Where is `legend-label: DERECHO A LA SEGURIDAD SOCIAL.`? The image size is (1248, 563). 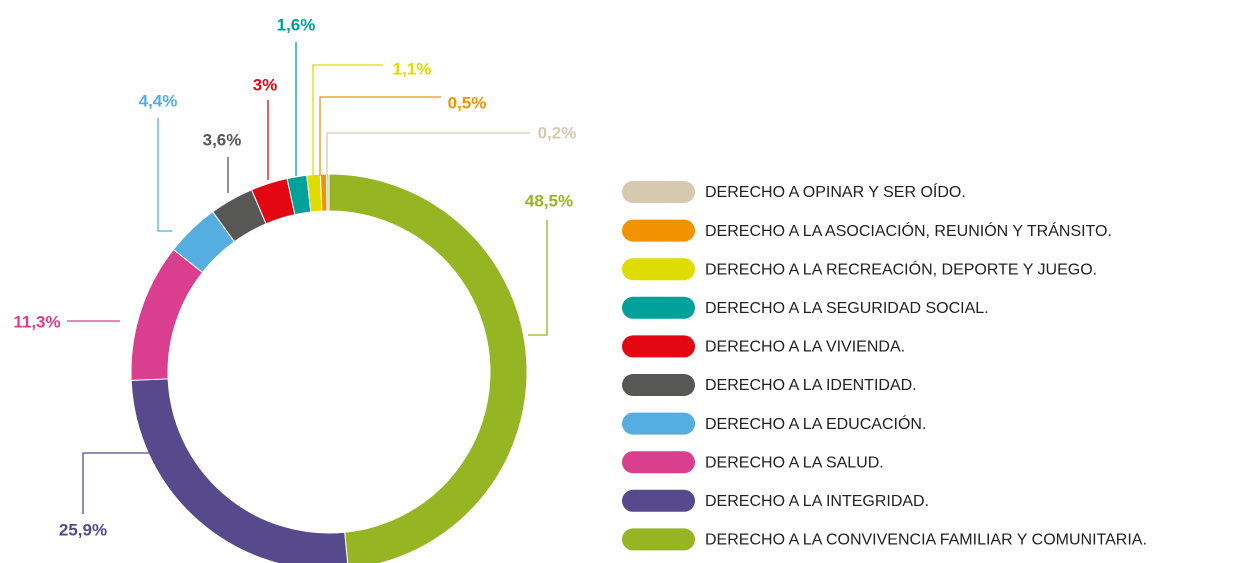
legend-label: DERECHO A LA SEGURIDAD SOCIAL. is located at coordinates (847, 308).